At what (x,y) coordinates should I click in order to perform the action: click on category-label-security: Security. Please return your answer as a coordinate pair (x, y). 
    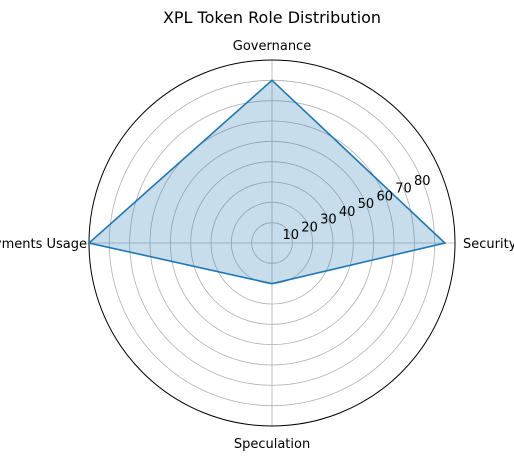
    Looking at the image, I should click on (488, 244).